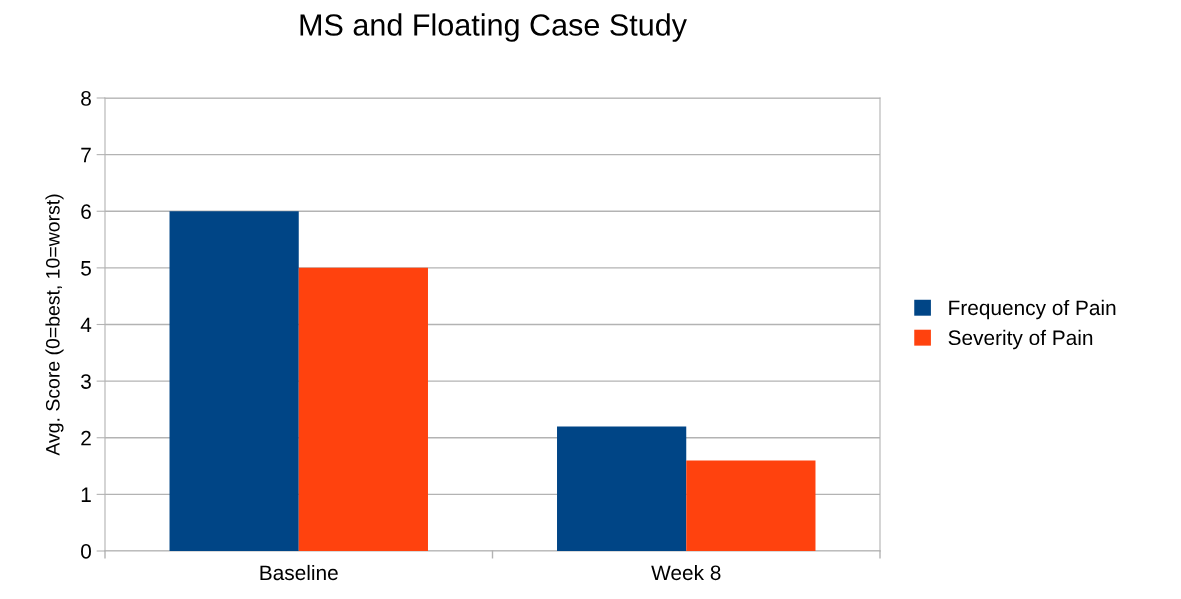 The width and height of the screenshot is (1181, 599). What do you see at coordinates (86, 381) in the screenshot?
I see `y-tick-label: 3` at bounding box center [86, 381].